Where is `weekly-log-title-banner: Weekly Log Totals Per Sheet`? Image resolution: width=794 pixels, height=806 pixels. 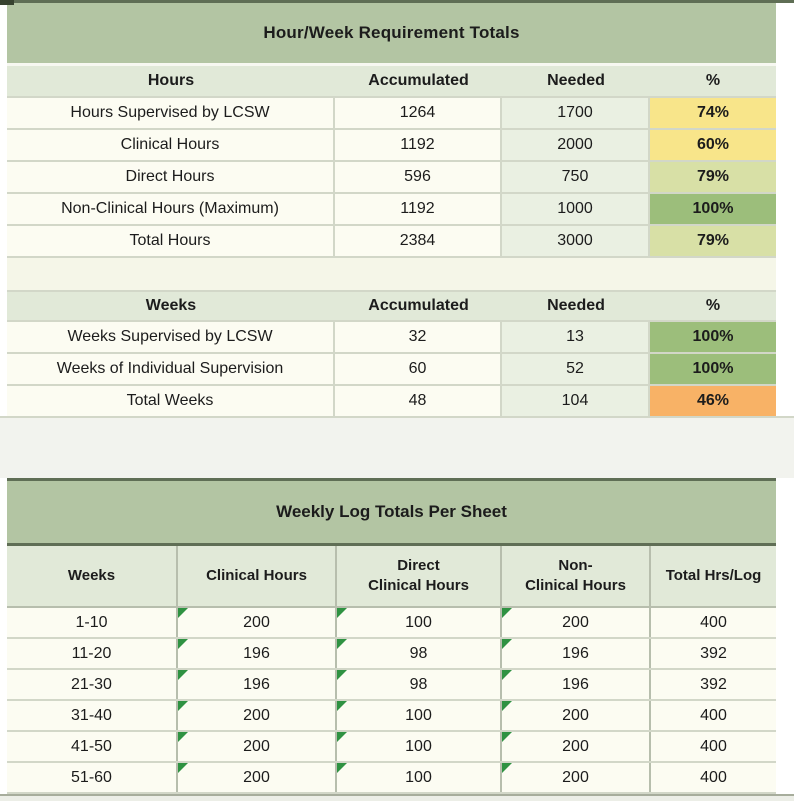
weekly-log-title-banner: Weekly Log Totals Per Sheet is located at coordinates (391, 512).